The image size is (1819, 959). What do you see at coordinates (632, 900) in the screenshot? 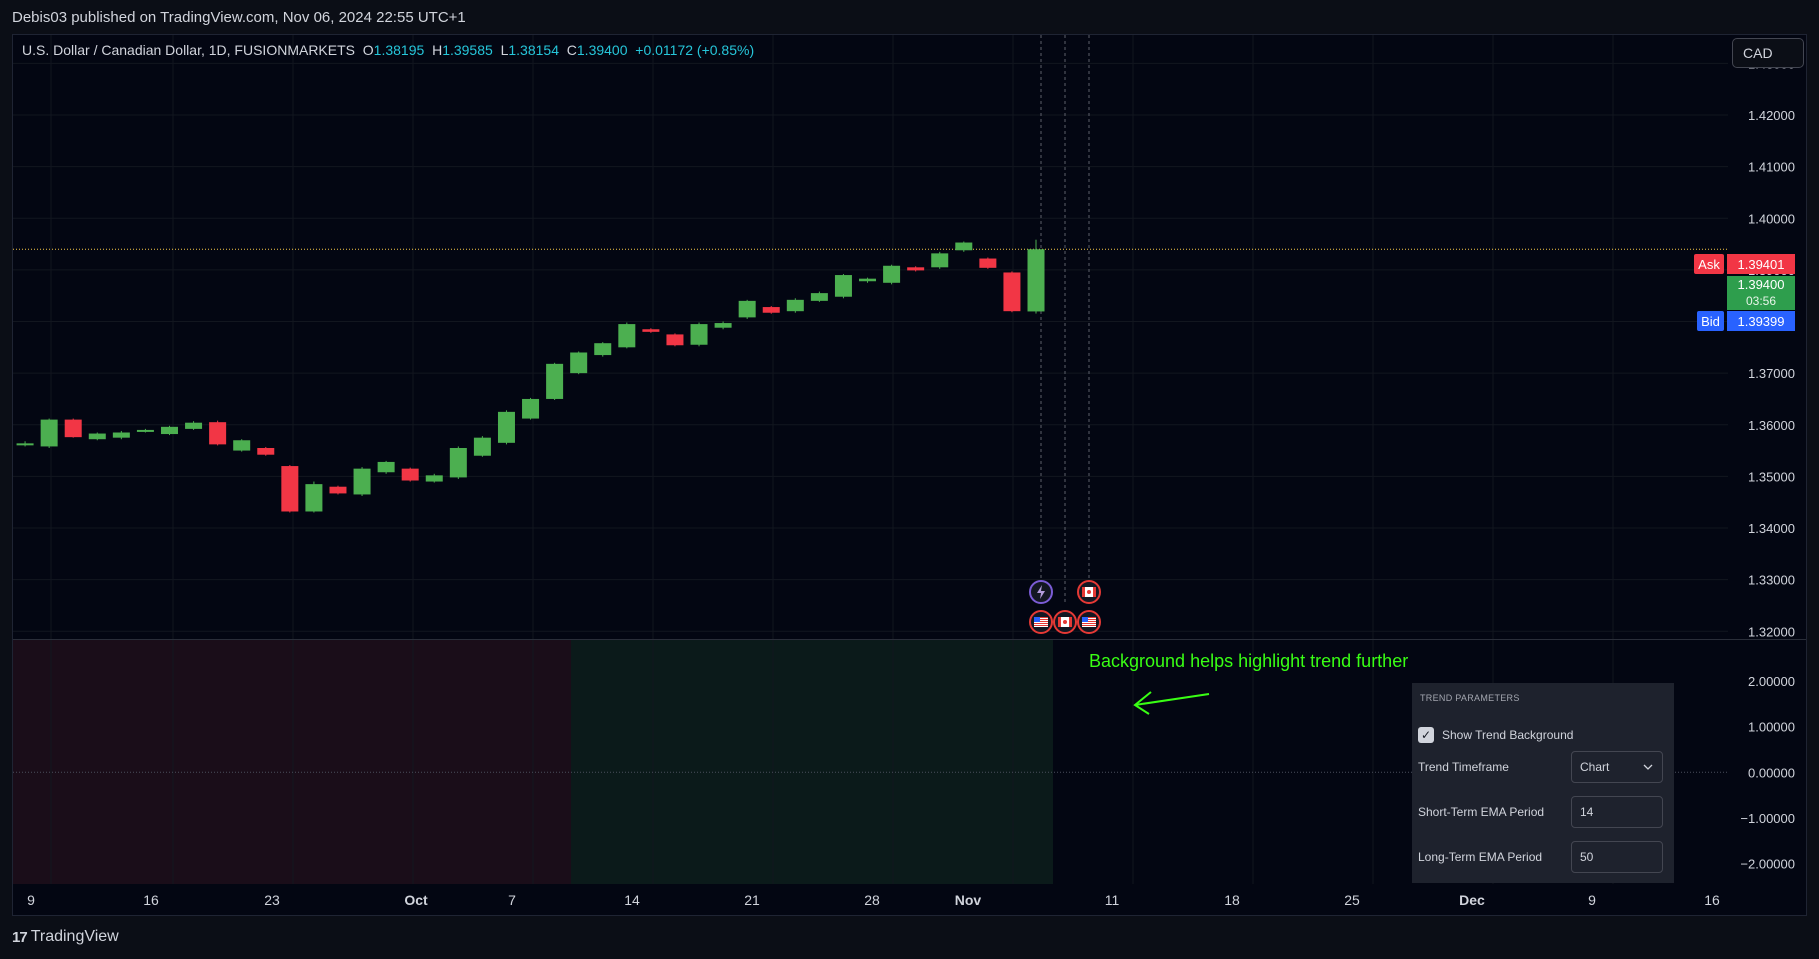
I see `time-axis-tick: 14` at bounding box center [632, 900].